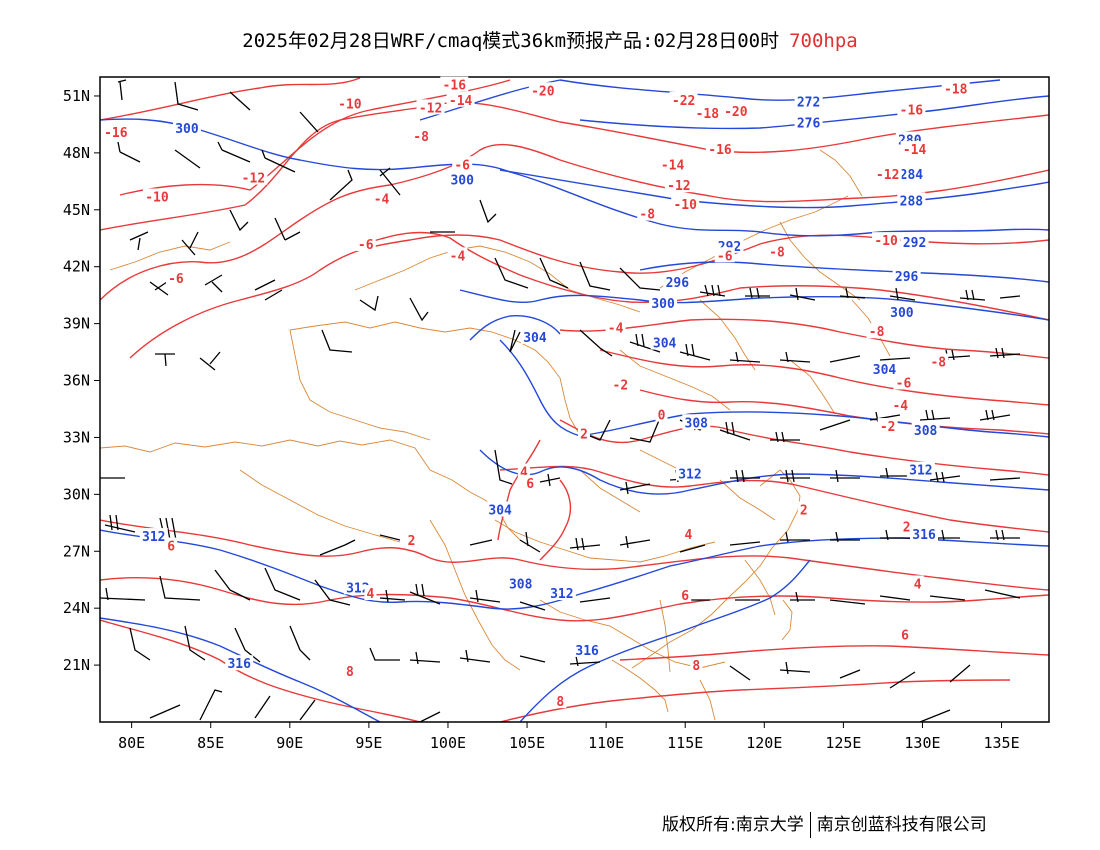  I want to click on y-tick-label: 48N, so click(76, 153).